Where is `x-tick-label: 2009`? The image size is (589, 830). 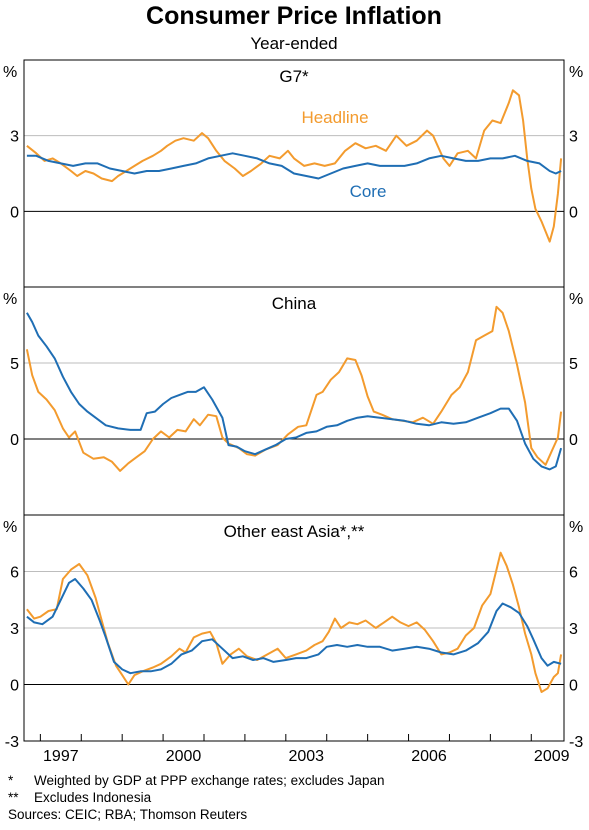
x-tick-label: 2009 is located at coordinates (552, 756).